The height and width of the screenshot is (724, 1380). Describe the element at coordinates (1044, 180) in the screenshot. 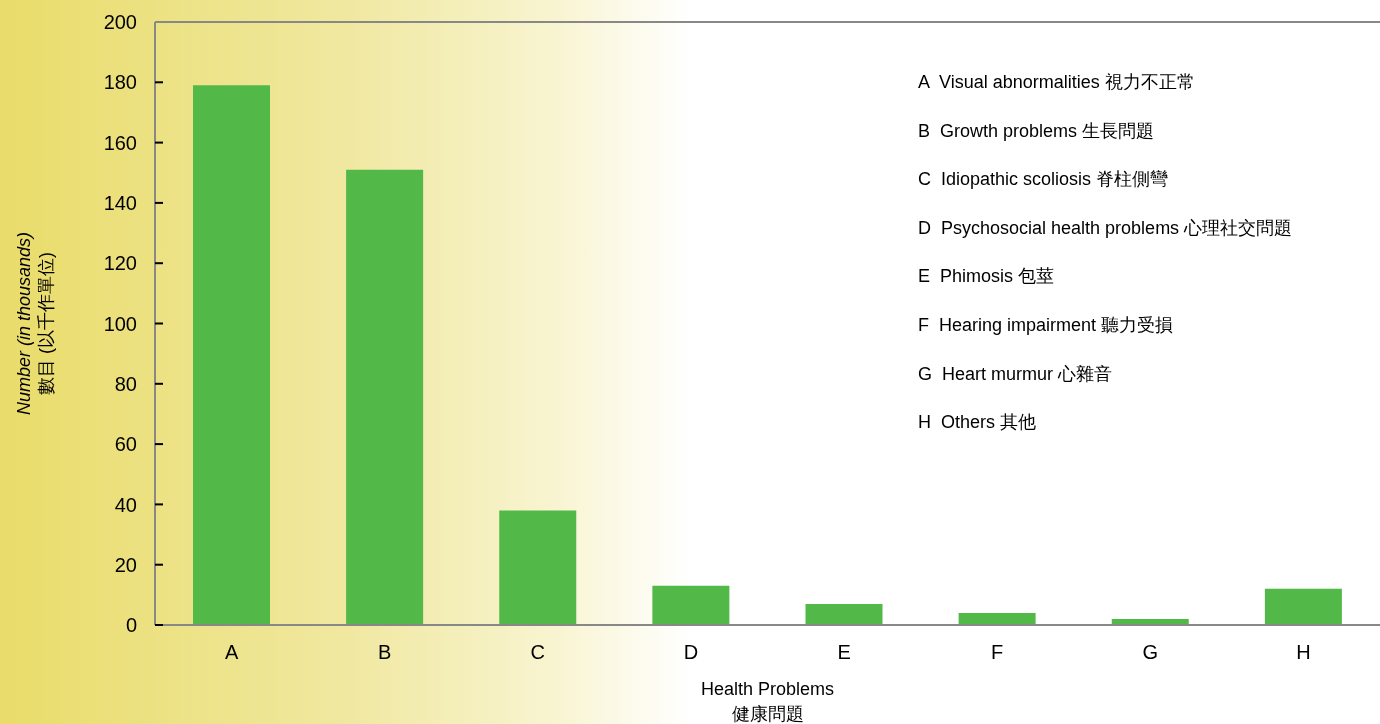

I see `annotation: C Idiopathic scoliosis 脊柱側彎` at that location.